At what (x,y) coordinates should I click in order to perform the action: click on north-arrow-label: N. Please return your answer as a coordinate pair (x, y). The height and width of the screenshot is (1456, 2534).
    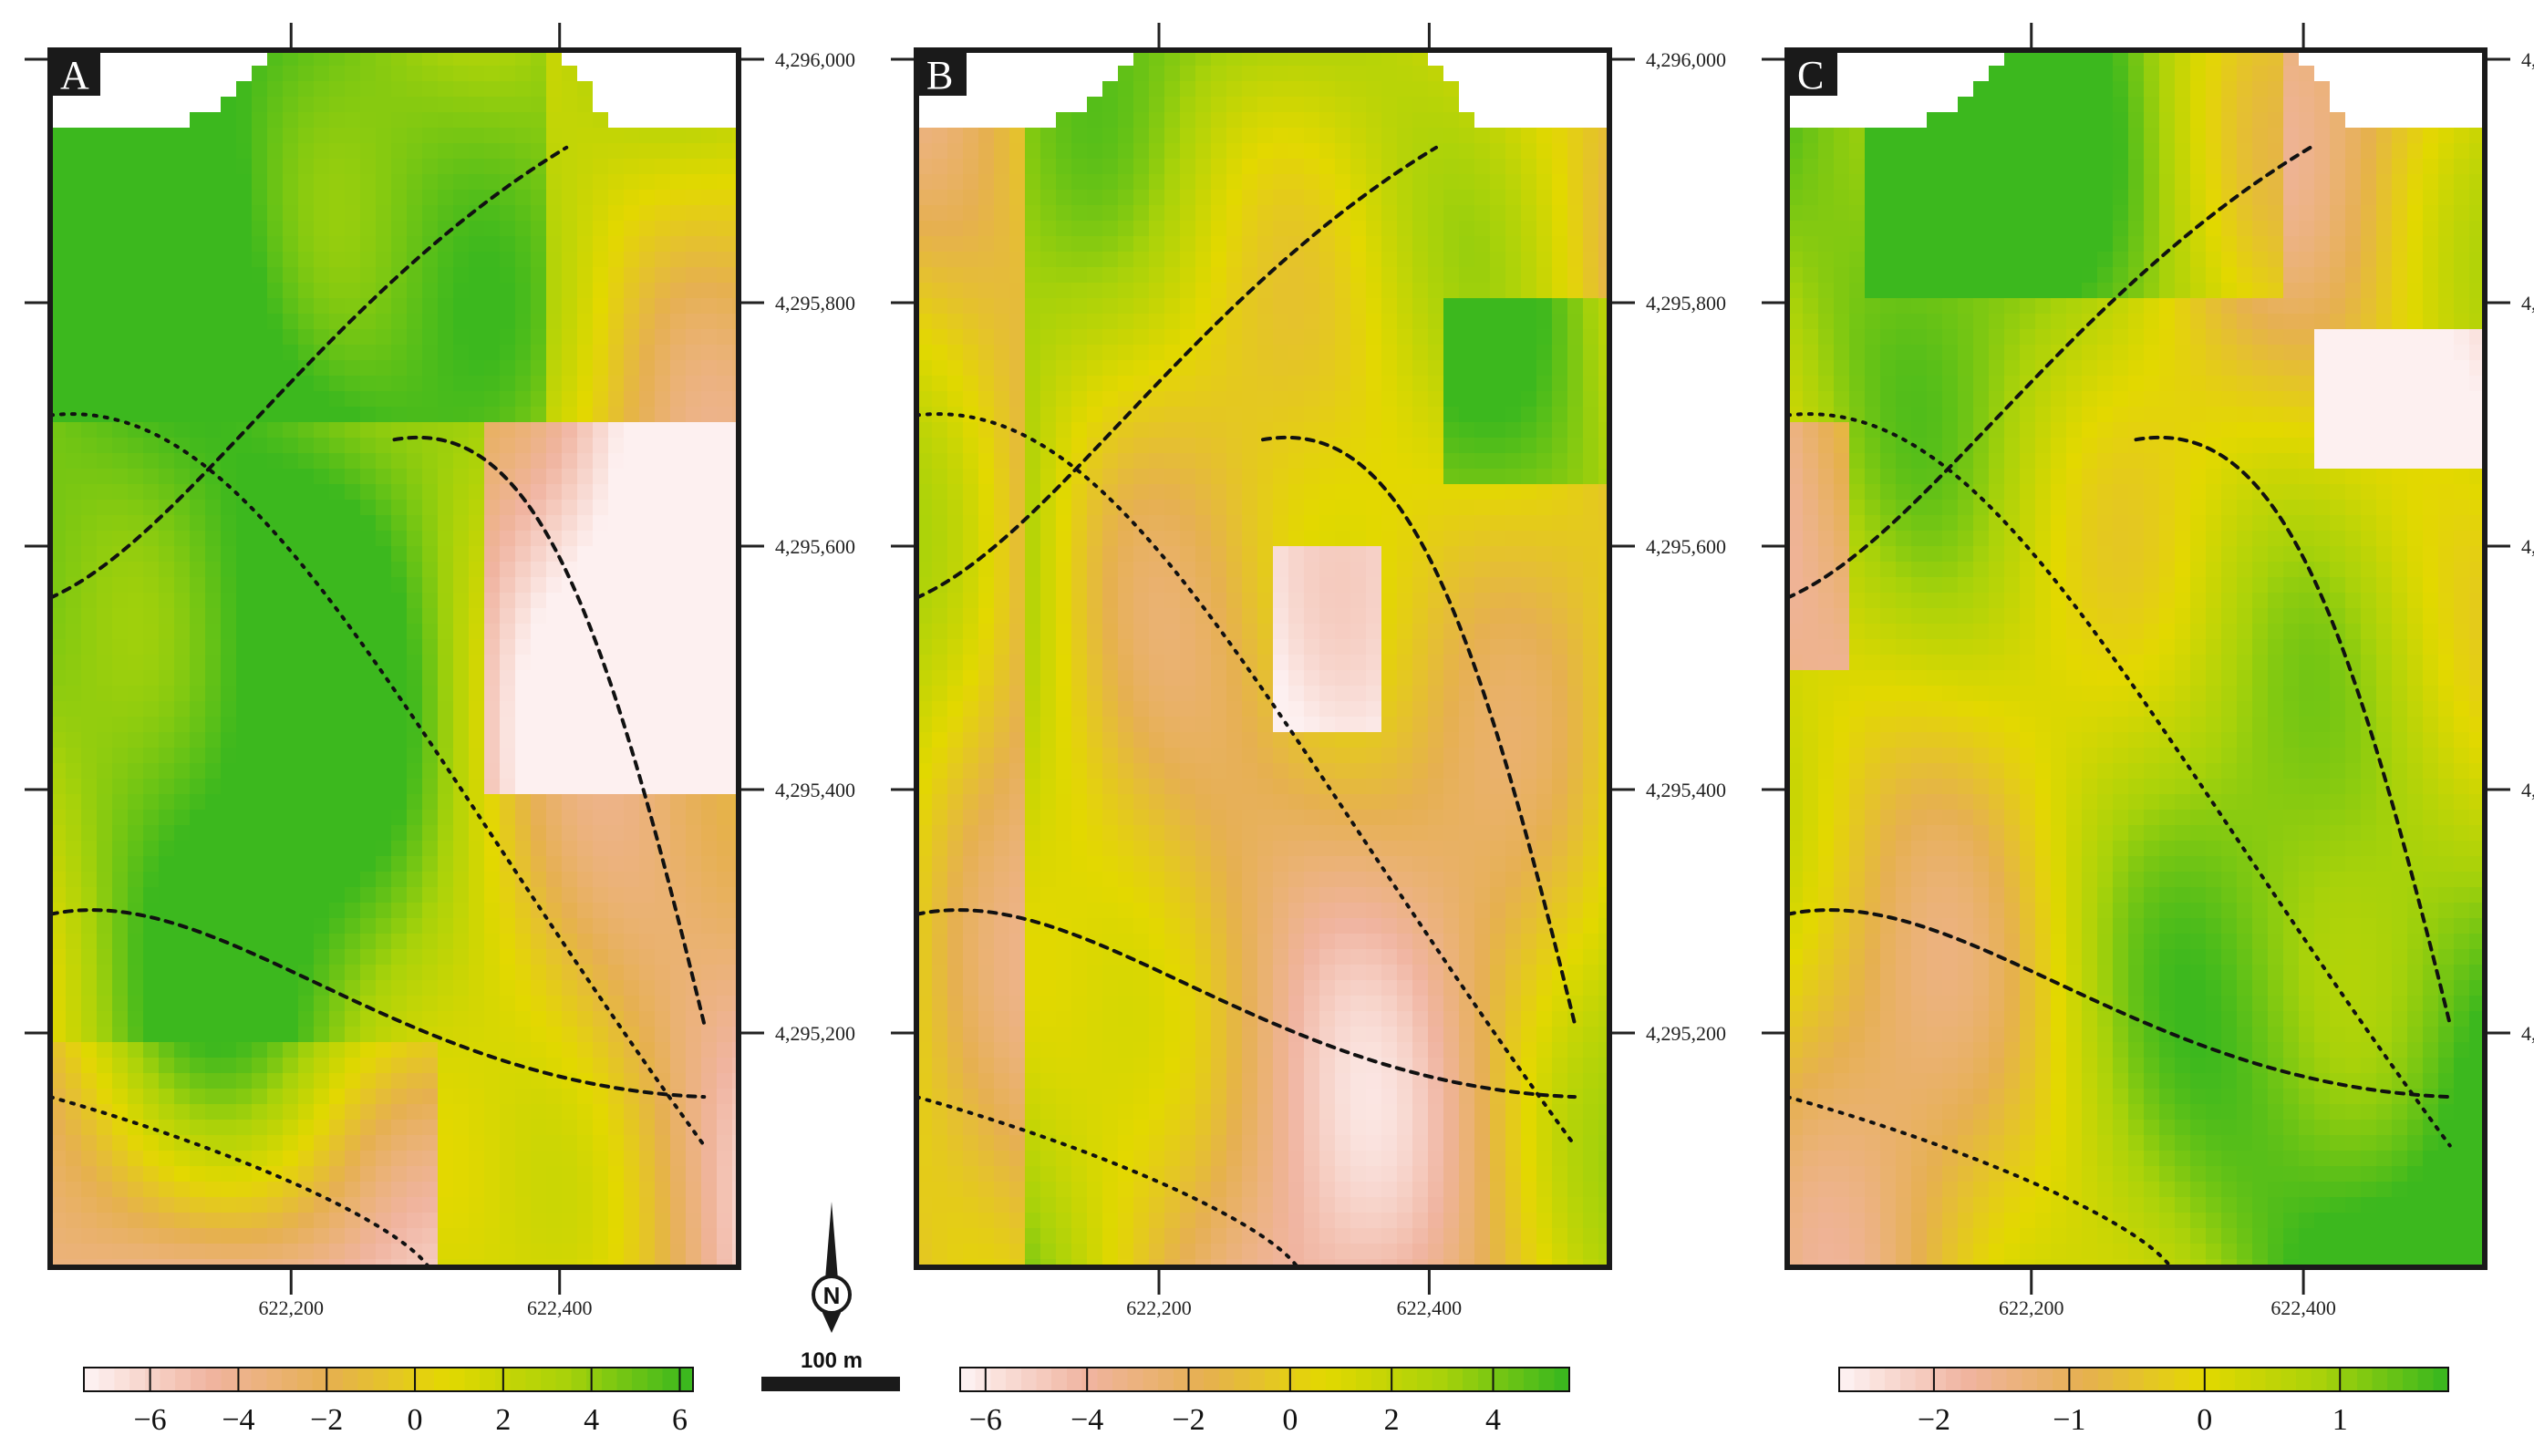
    Looking at the image, I should click on (832, 1296).